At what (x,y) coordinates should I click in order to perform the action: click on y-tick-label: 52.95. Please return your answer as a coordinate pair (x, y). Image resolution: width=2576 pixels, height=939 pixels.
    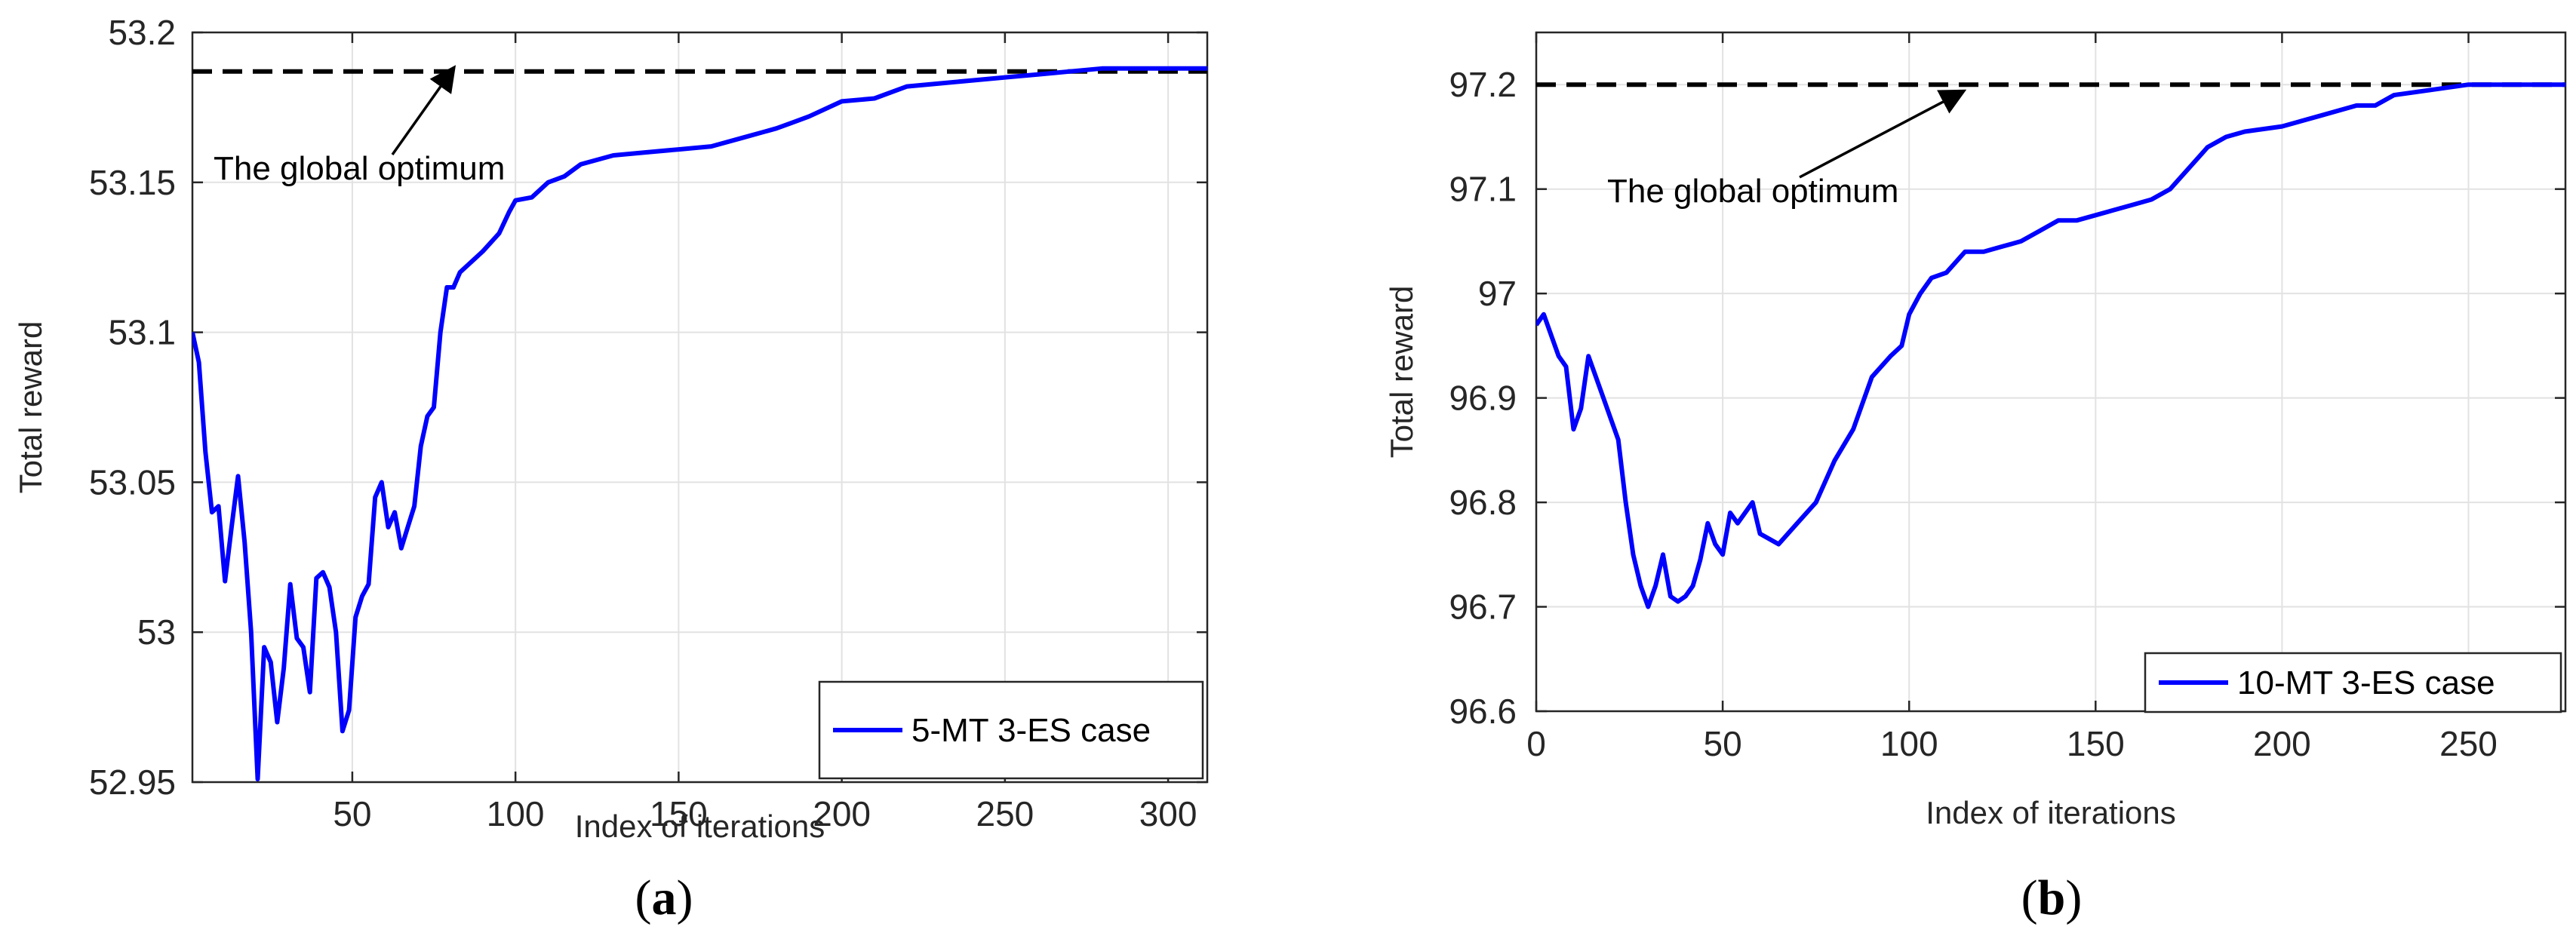
    Looking at the image, I should click on (132, 782).